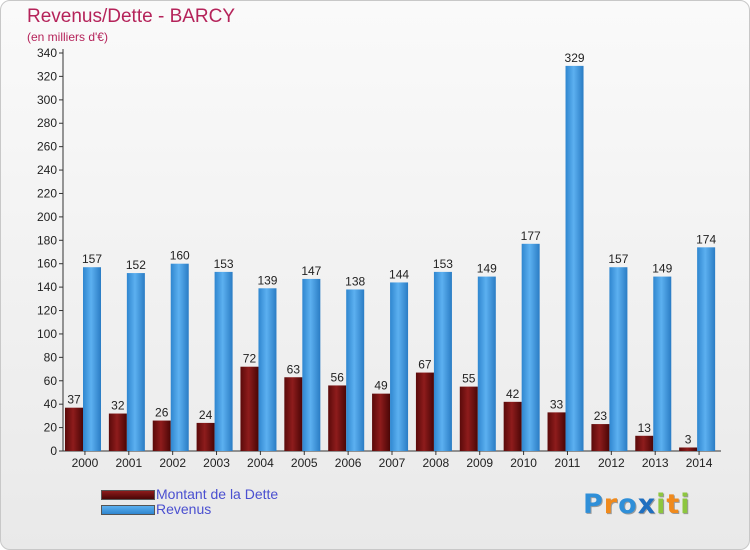  What do you see at coordinates (136, 265) in the screenshot?
I see `data-label: 152` at bounding box center [136, 265].